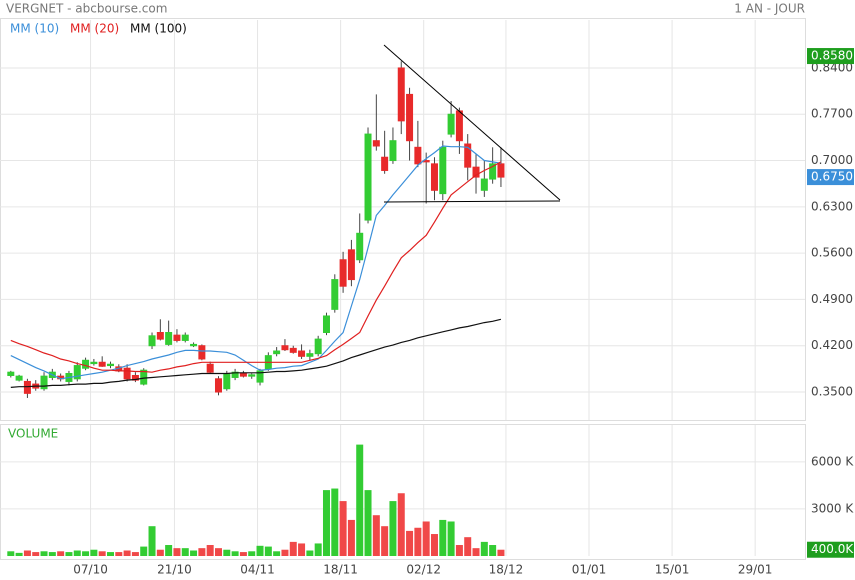 The width and height of the screenshot is (855, 580). I want to click on price-marker-label: 400.0K, so click(832, 549).